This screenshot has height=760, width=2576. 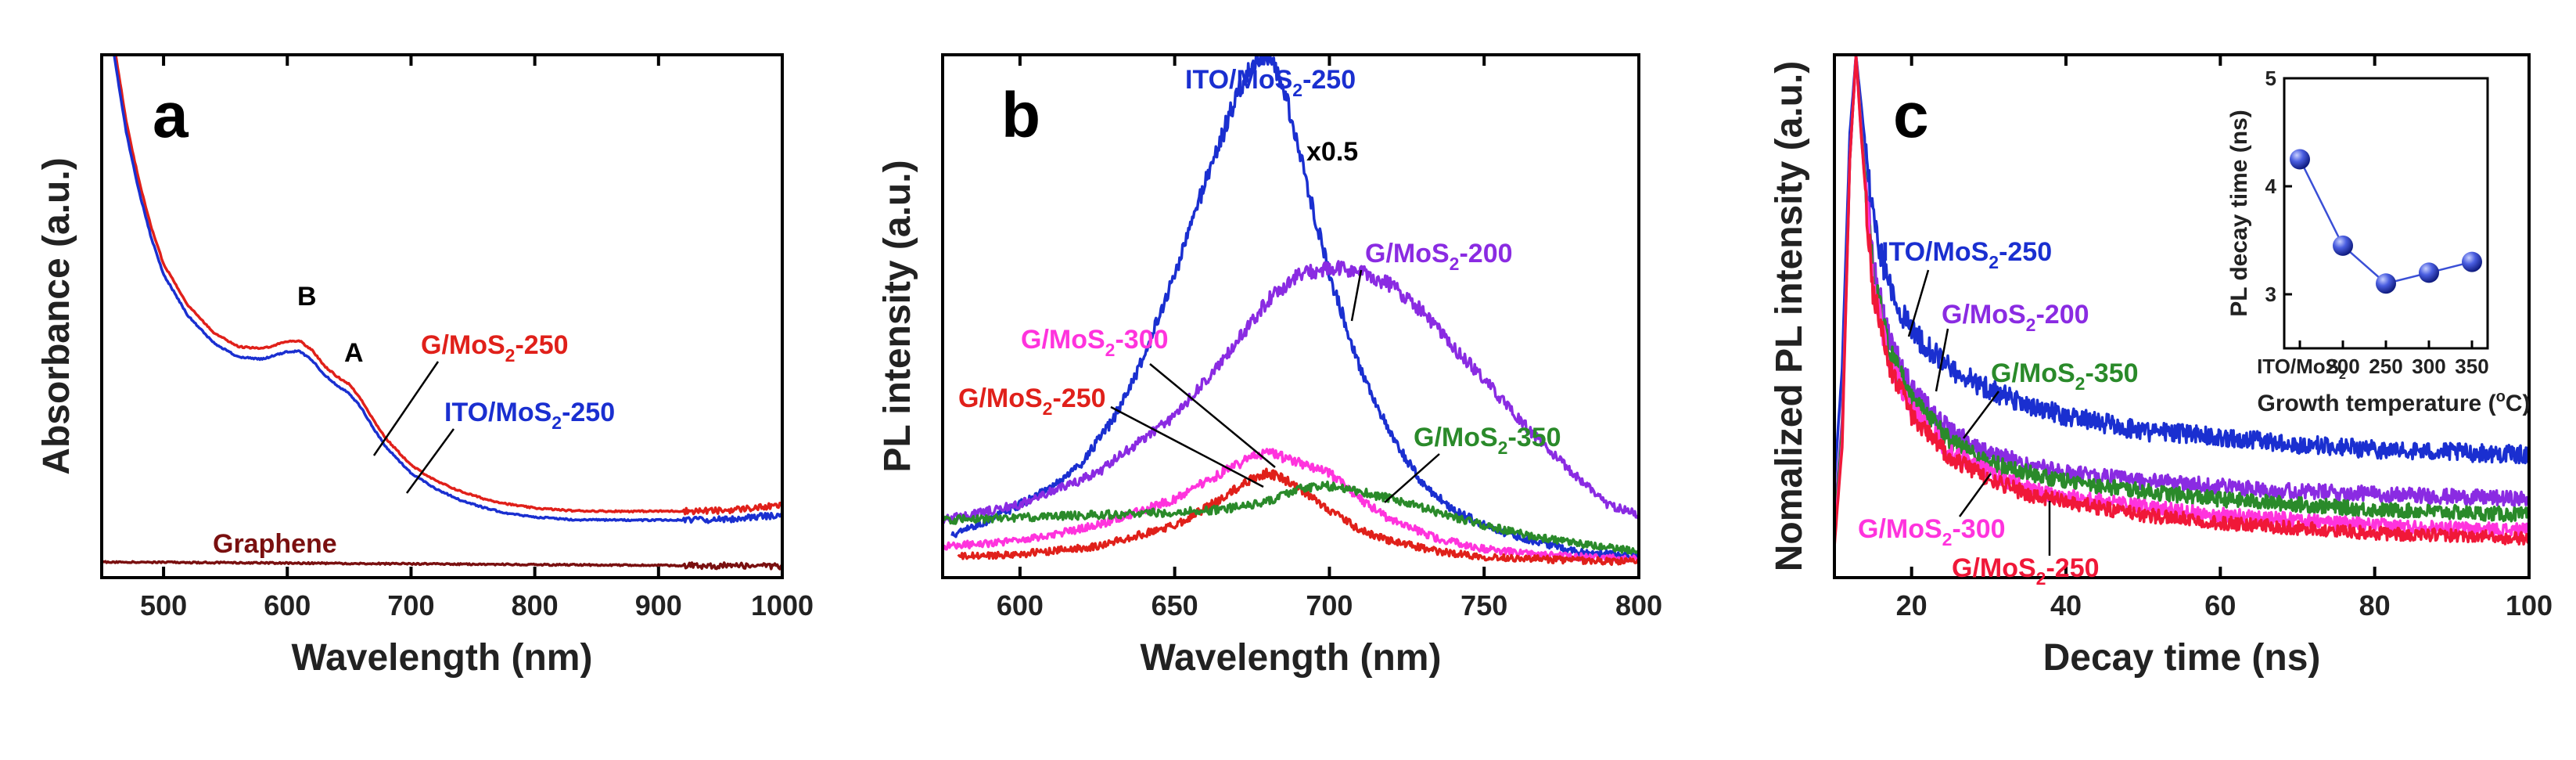 What do you see at coordinates (442, 565) in the screenshot?
I see `series-line-graphene` at bounding box center [442, 565].